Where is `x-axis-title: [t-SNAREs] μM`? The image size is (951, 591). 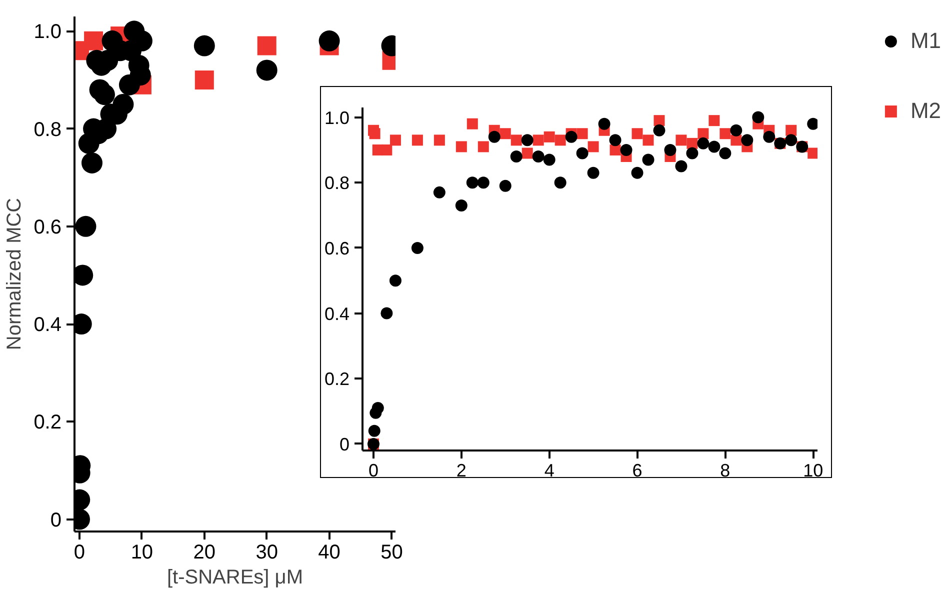 x-axis-title: [t-SNAREs] μM is located at coordinates (235, 577).